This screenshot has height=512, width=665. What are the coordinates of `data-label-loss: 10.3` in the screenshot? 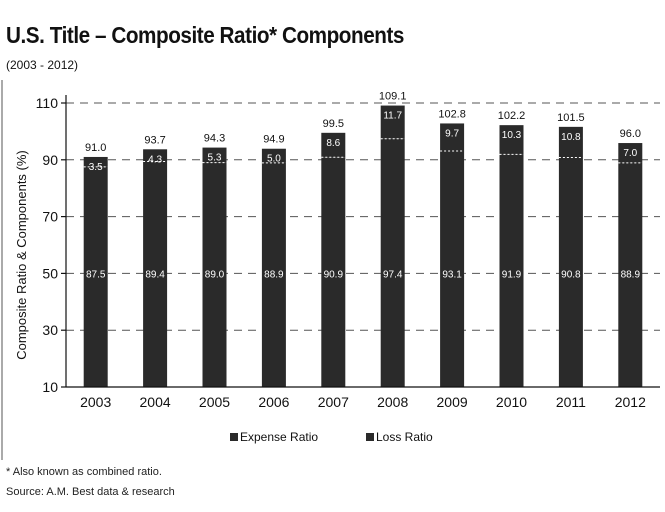 It's located at (512, 135).